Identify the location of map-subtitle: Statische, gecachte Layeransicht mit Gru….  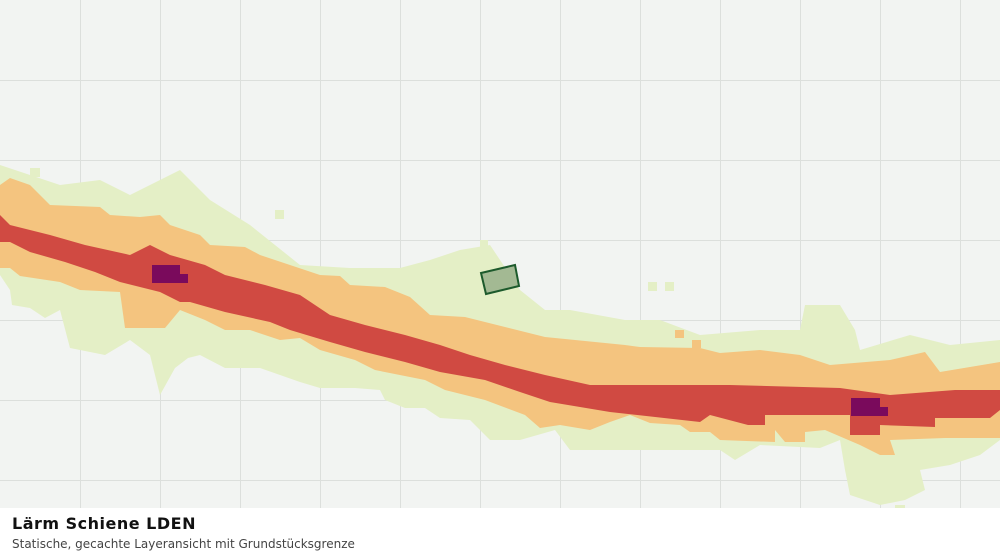
(183, 544).